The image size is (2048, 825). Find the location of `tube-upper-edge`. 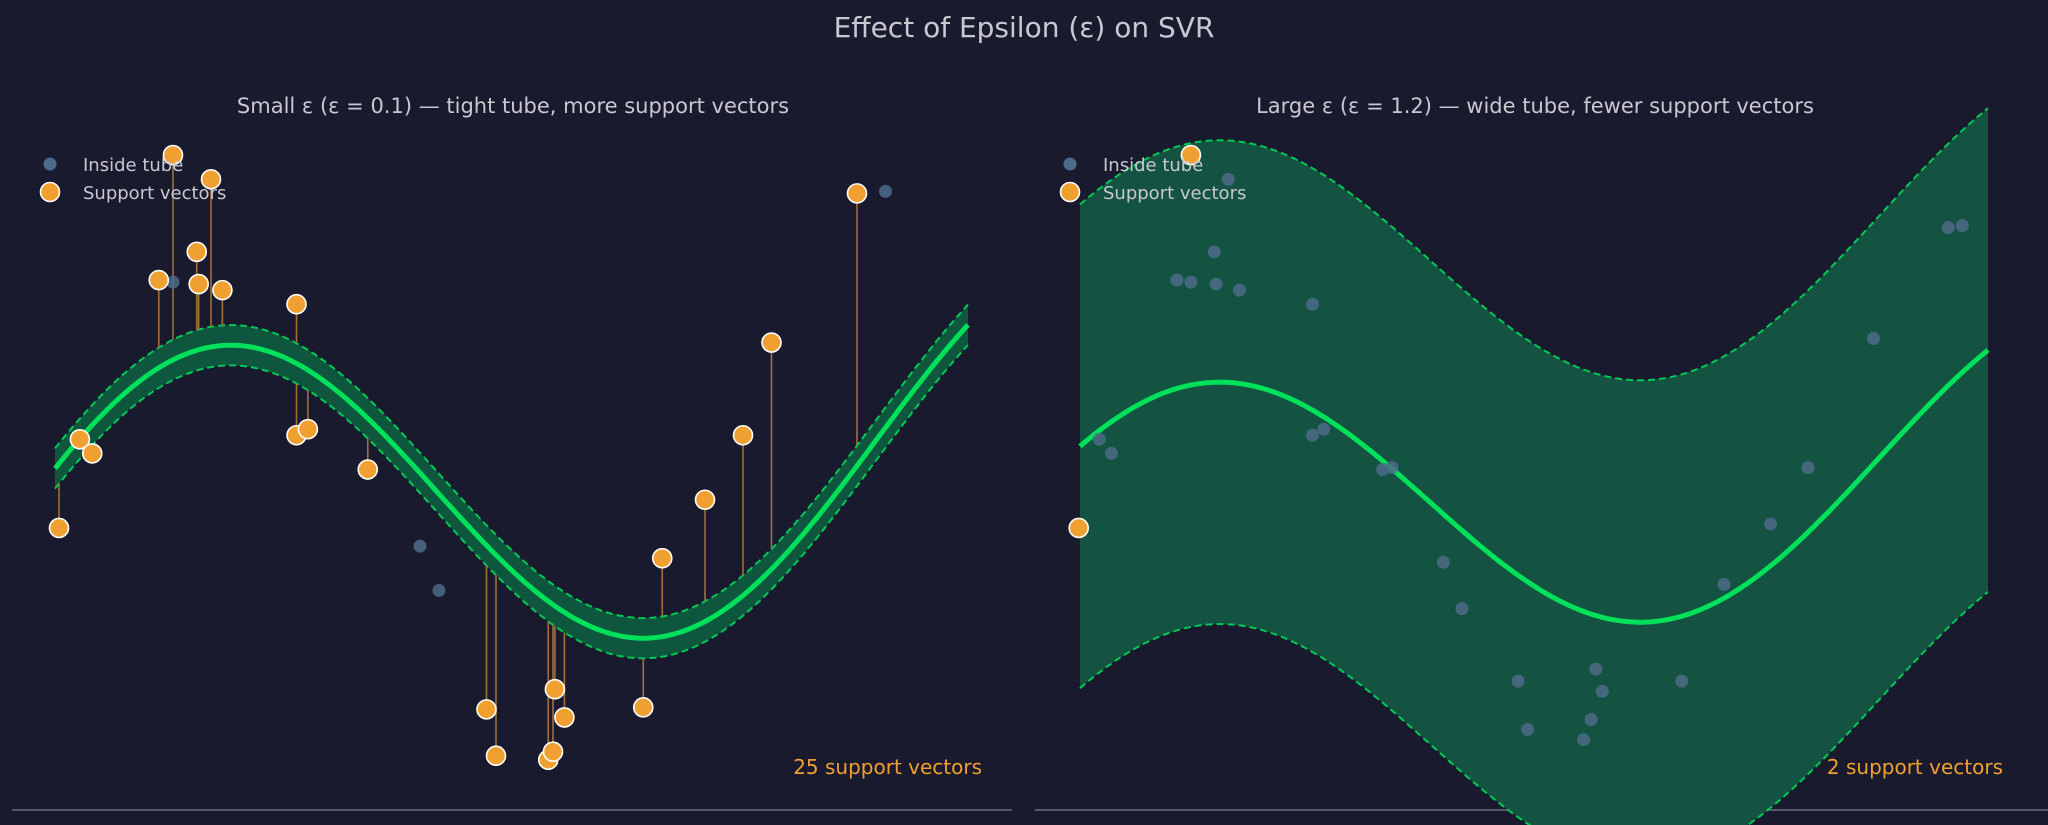

tube-upper-edge is located at coordinates (1534, 244).